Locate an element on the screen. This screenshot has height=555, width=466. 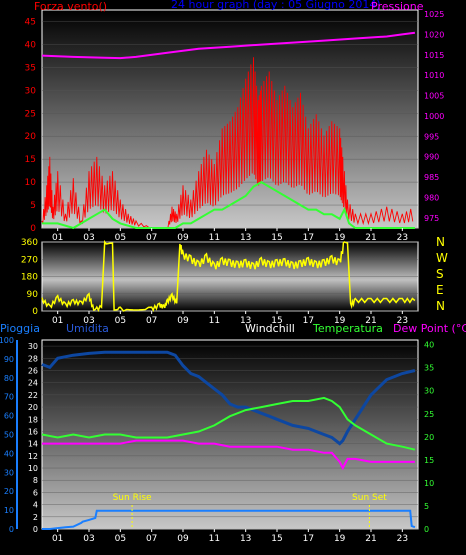
direction-tick-label: 270 is located at coordinates (29, 260).